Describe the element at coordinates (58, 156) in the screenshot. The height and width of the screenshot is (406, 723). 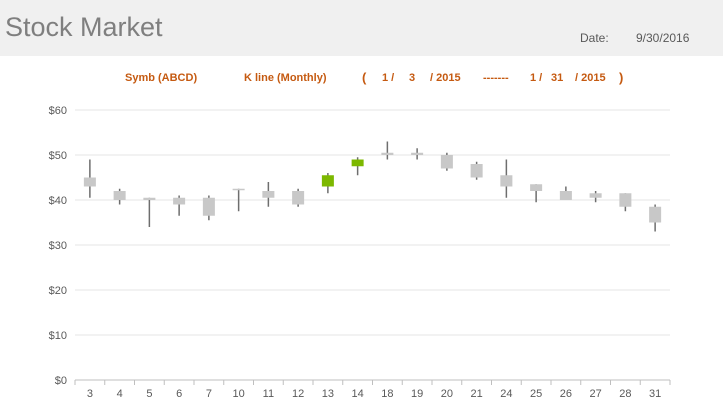
I see `y-tick-label: $50` at that location.